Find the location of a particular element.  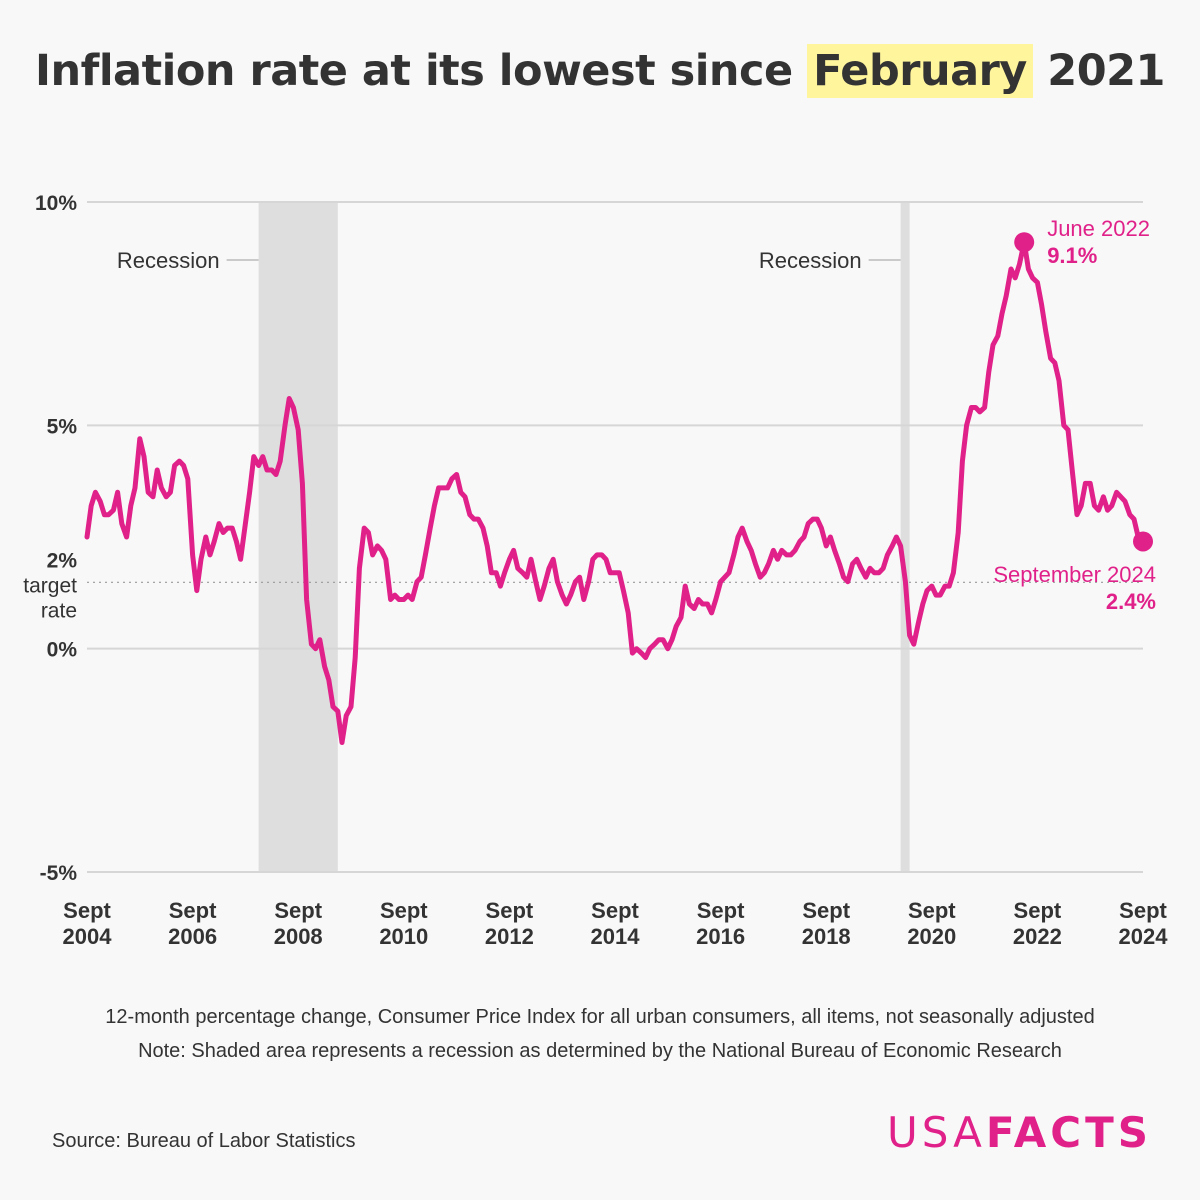

x-tick-label-year: 2010 is located at coordinates (403, 936).